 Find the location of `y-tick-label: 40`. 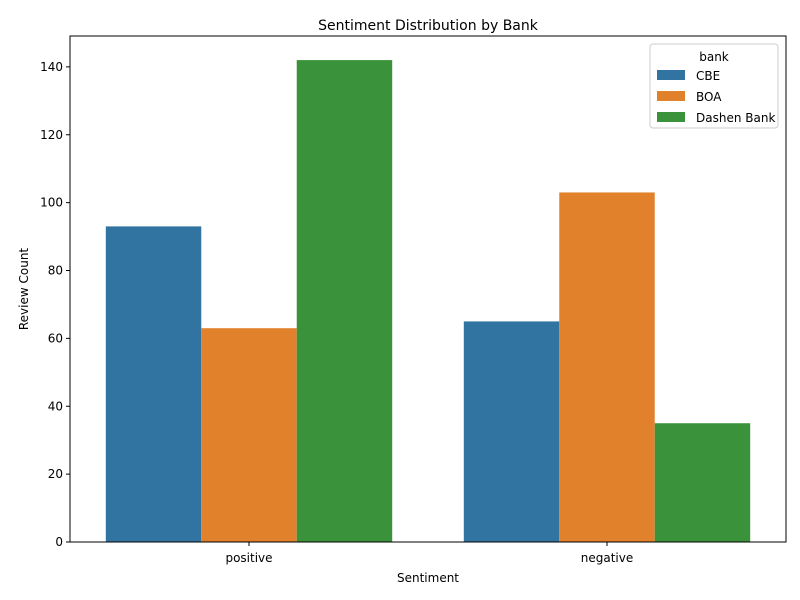

y-tick-label: 40 is located at coordinates (55, 406).